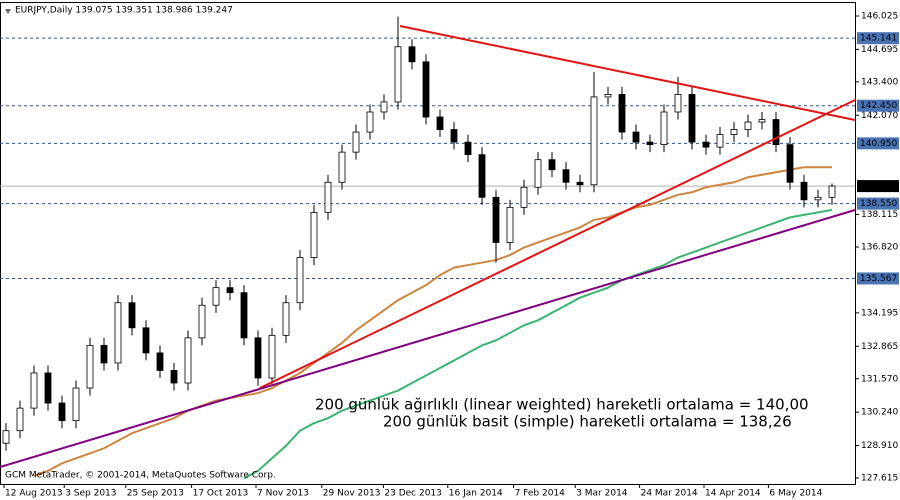 This screenshot has width=900, height=500. I want to click on x-tick-label: 29 Nov 2013, so click(352, 494).